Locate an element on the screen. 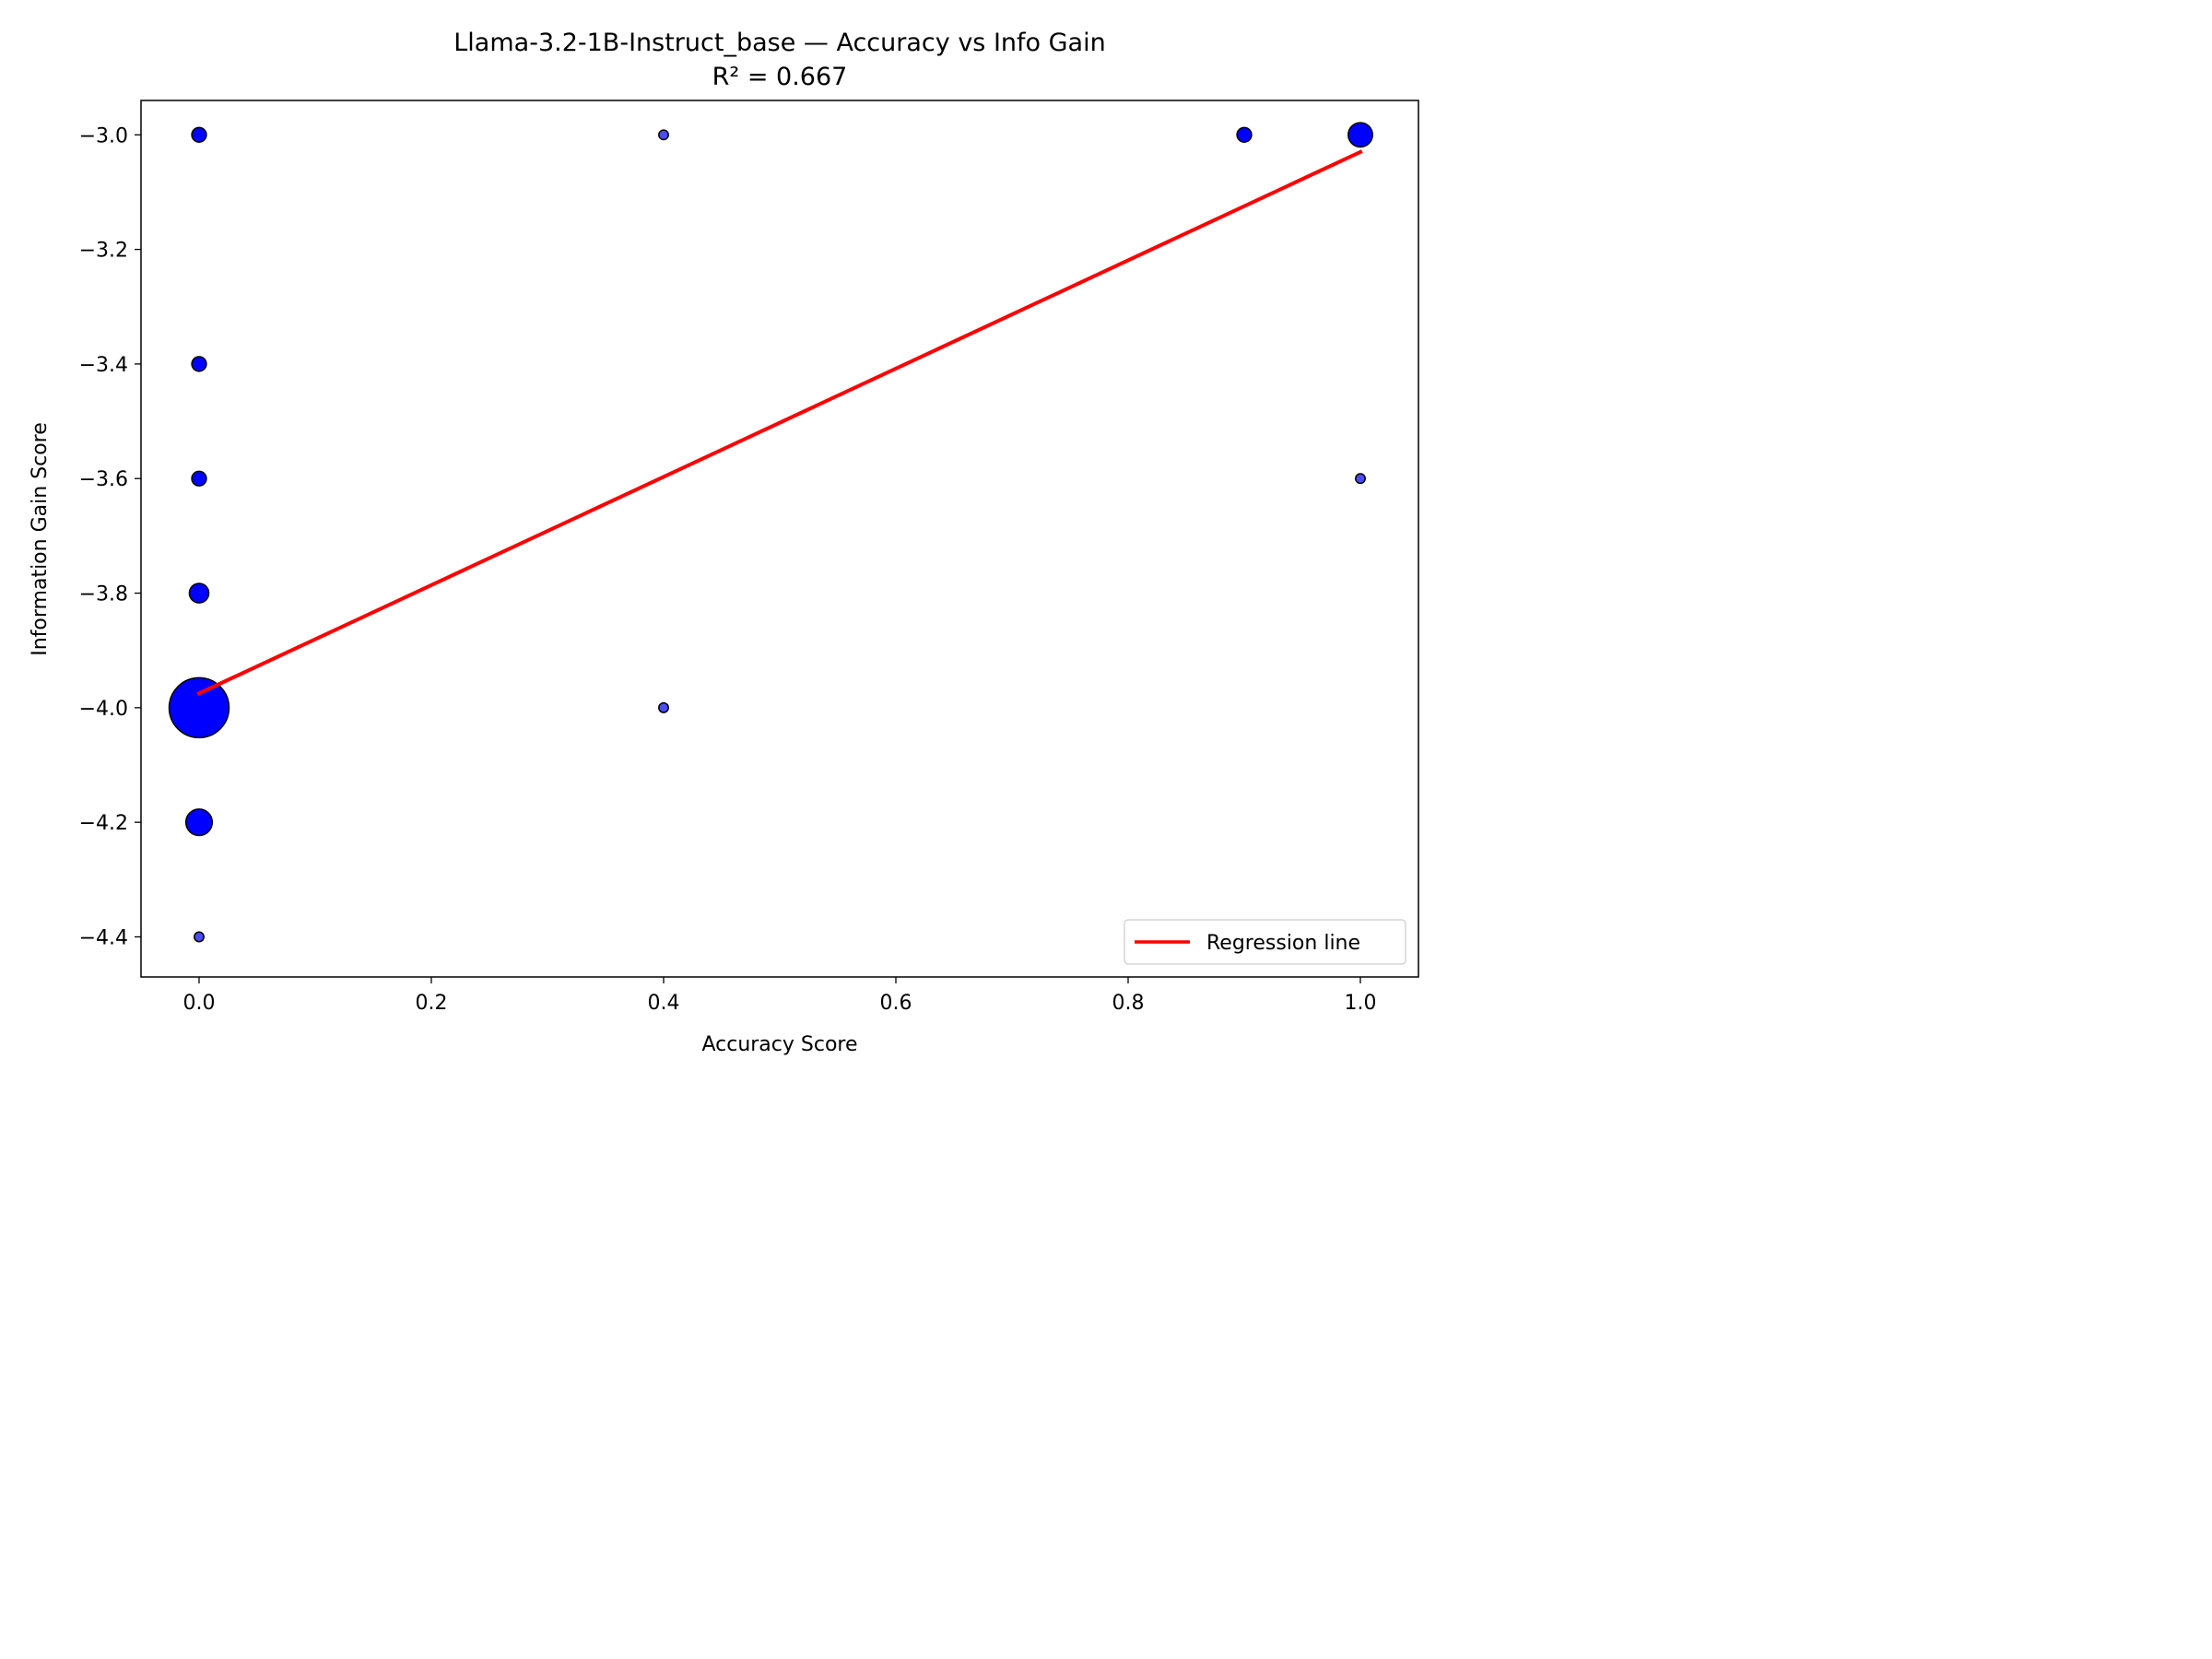  y-tick-label: −3.6 is located at coordinates (103, 479).